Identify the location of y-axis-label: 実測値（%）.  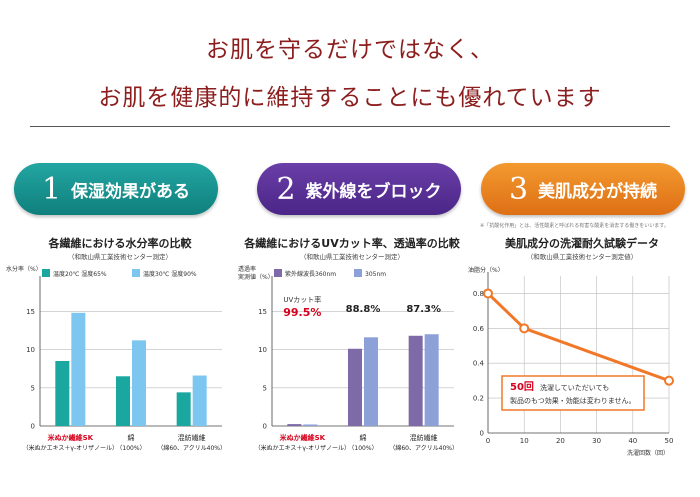
(256, 277).